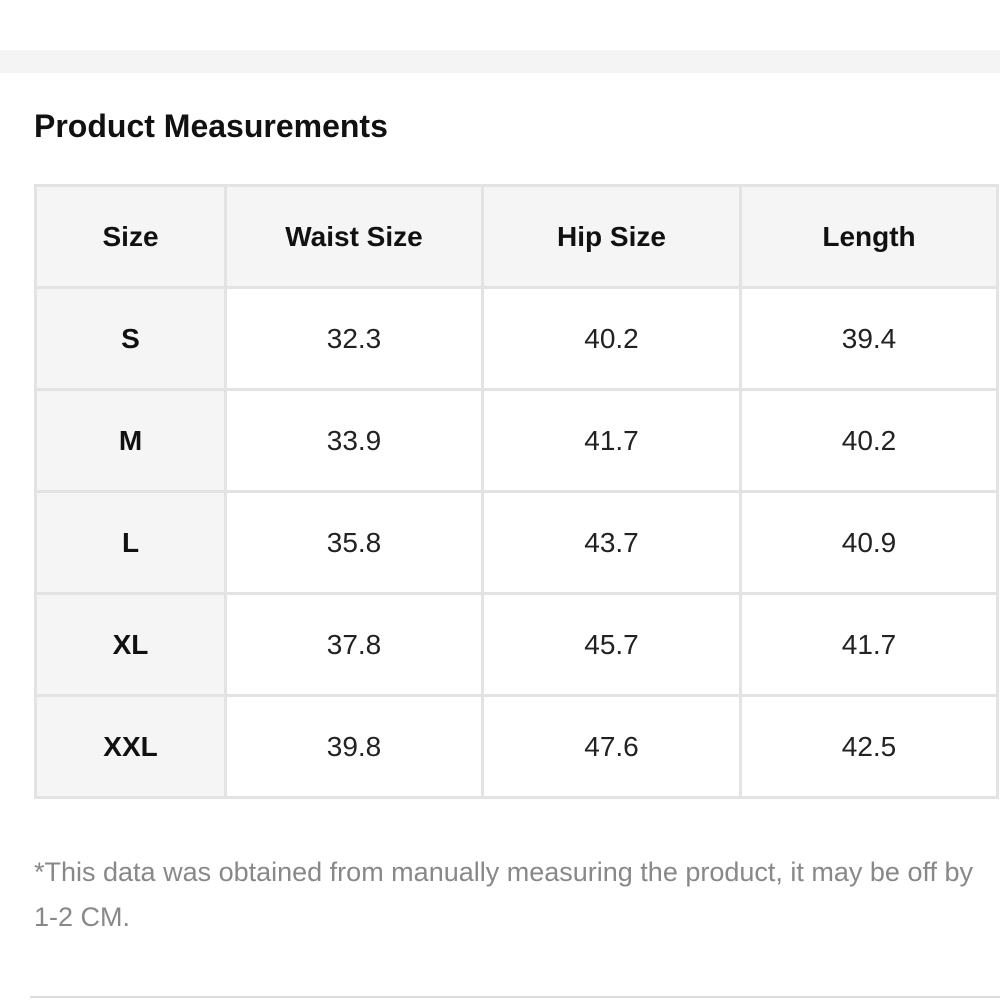  Describe the element at coordinates (611, 746) in the screenshot. I see `measurement-cell: 47.6` at that location.